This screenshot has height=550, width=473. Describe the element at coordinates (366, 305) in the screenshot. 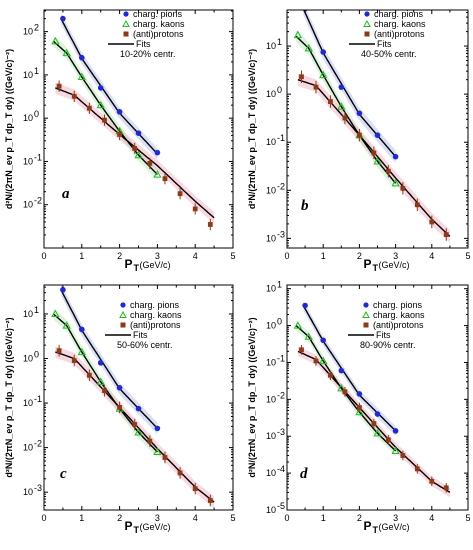

I see `legend-marker-pions` at that location.